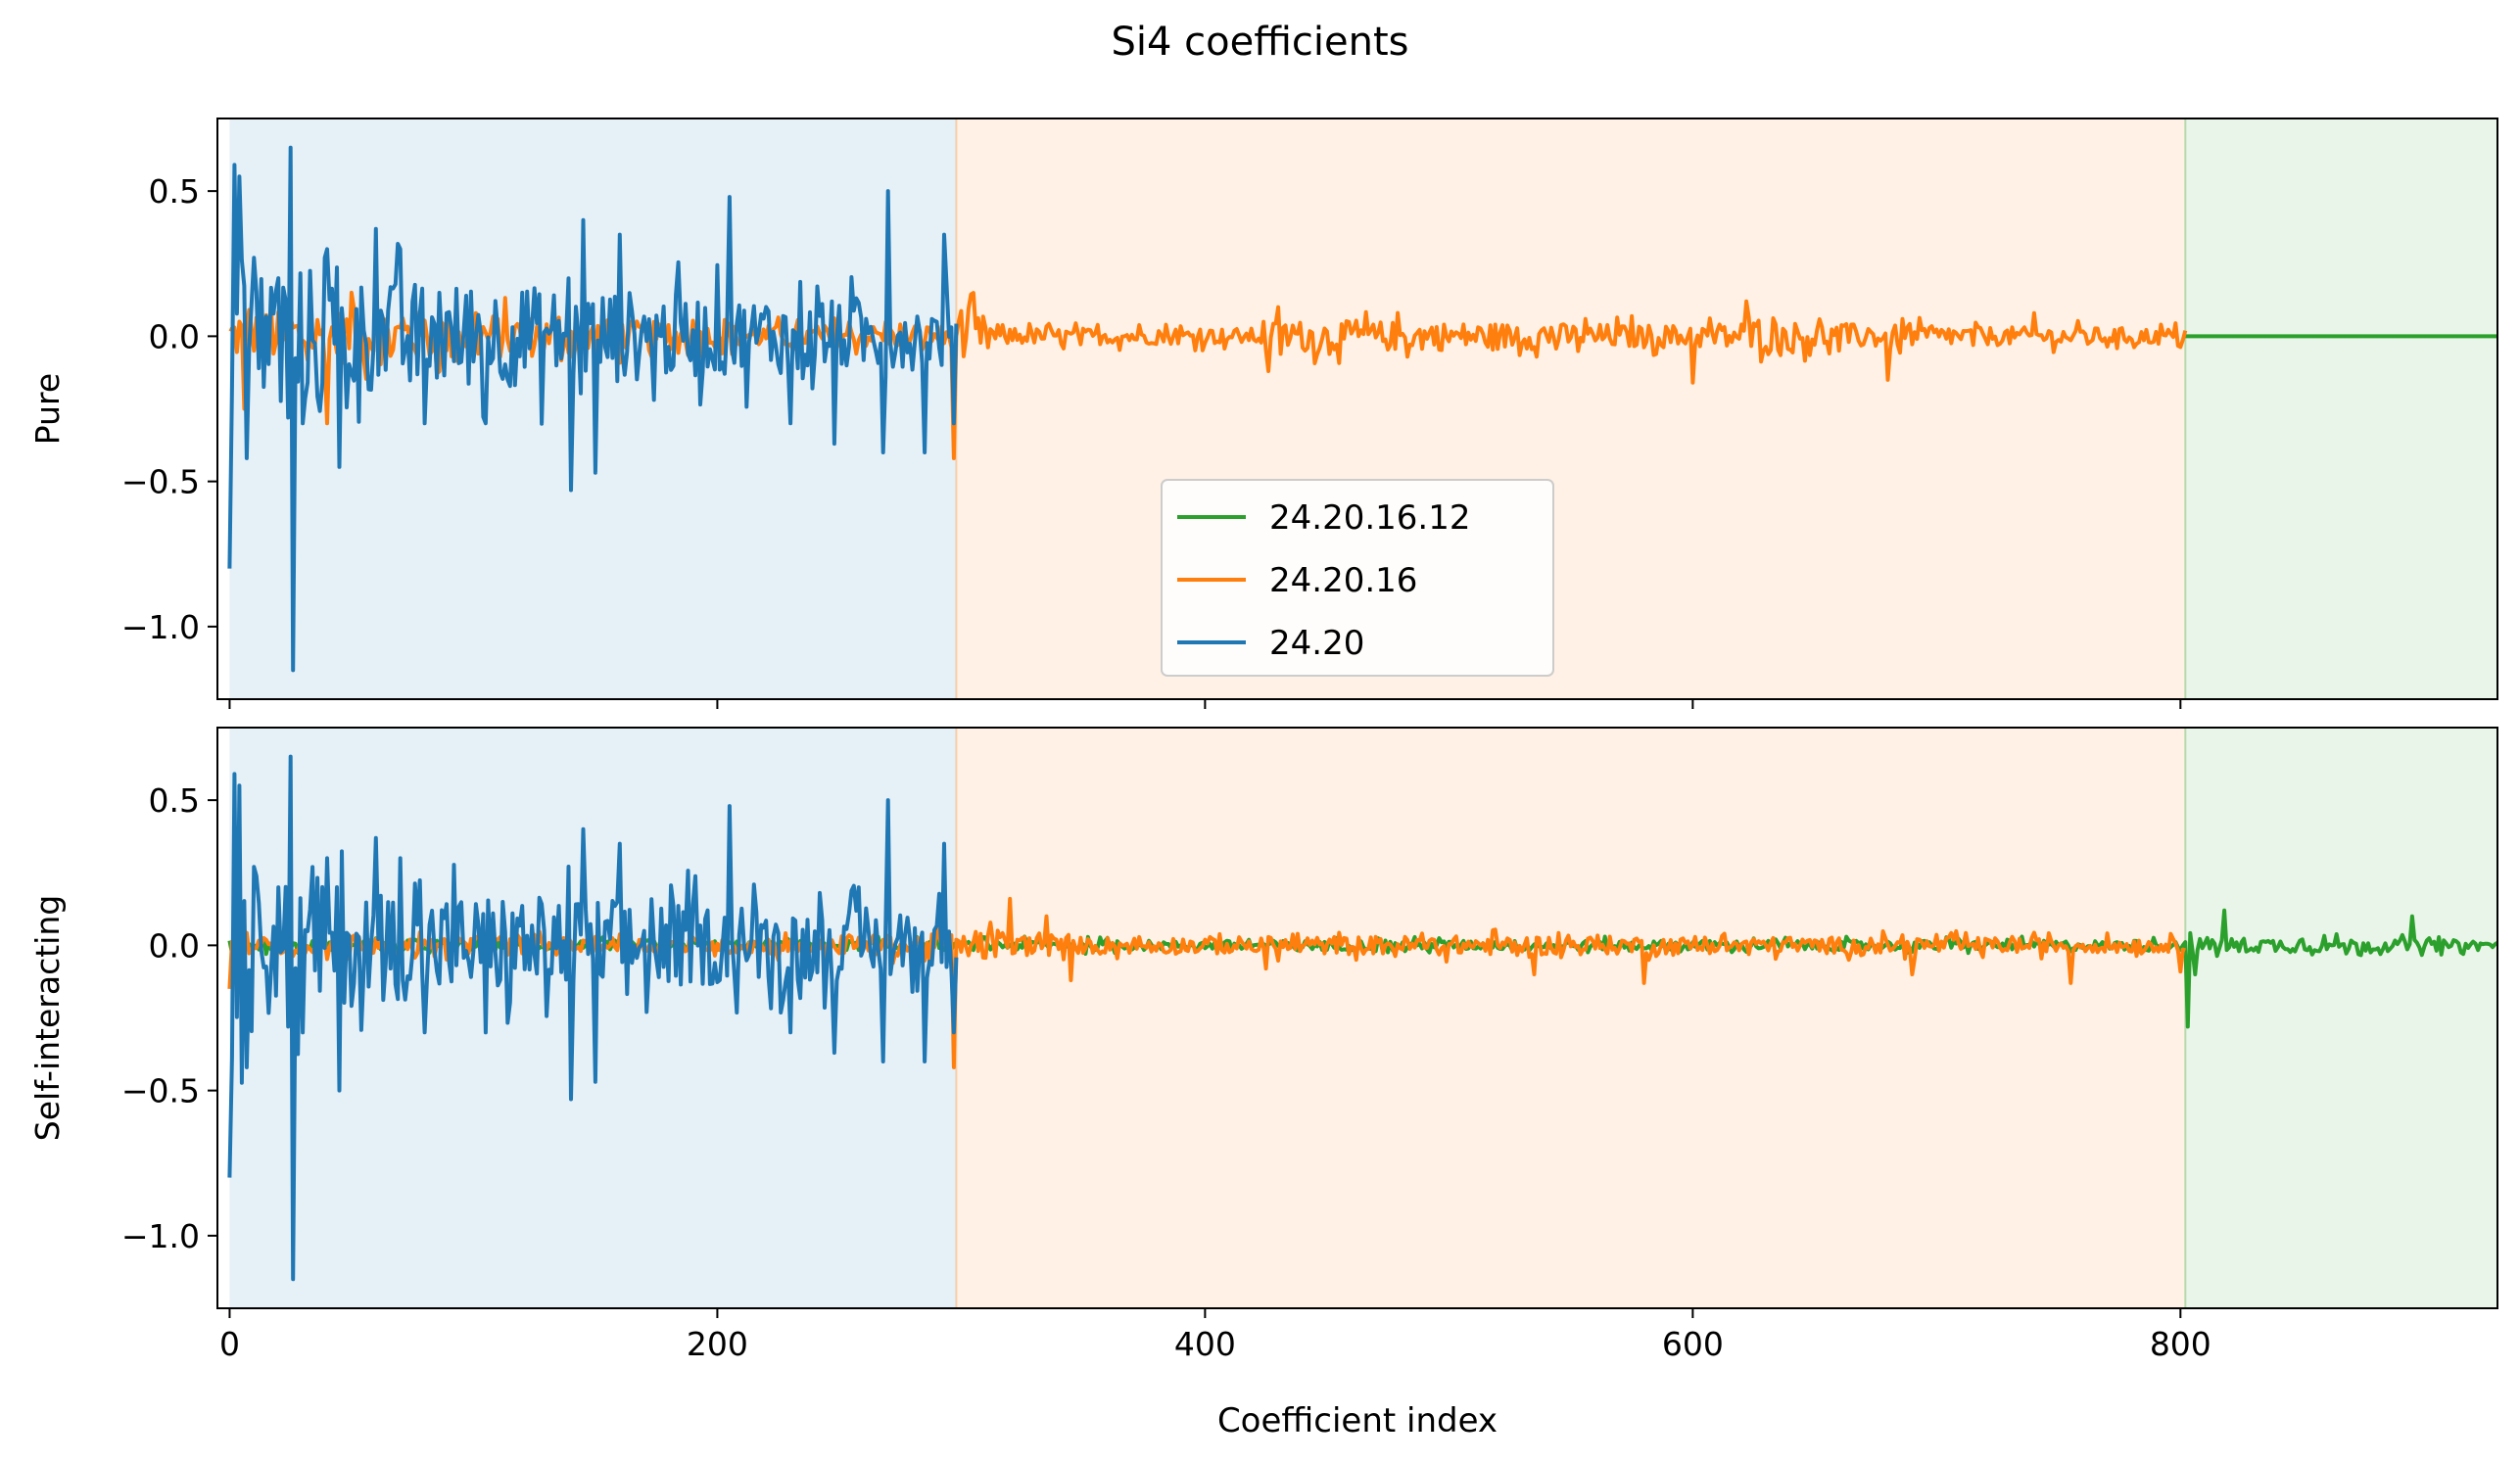 This screenshot has height=1463, width=2520. What do you see at coordinates (1260, 42) in the screenshot?
I see `chart-title: Si4 coefficients` at bounding box center [1260, 42].